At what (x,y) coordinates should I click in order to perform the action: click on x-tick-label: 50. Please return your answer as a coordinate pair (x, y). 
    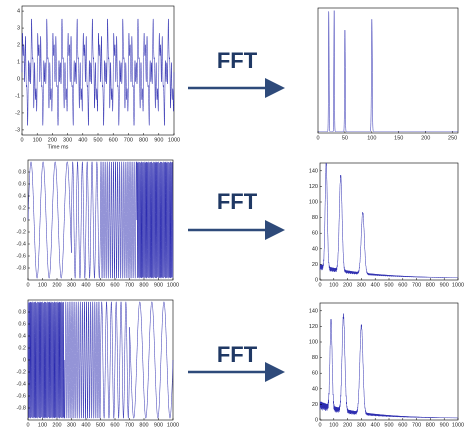
    Looking at the image, I should click on (345, 138).